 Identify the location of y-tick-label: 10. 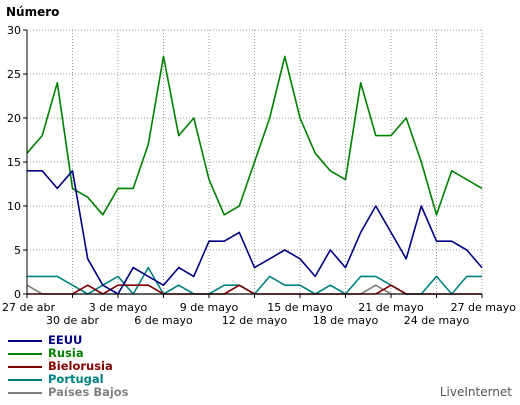
(14, 206).